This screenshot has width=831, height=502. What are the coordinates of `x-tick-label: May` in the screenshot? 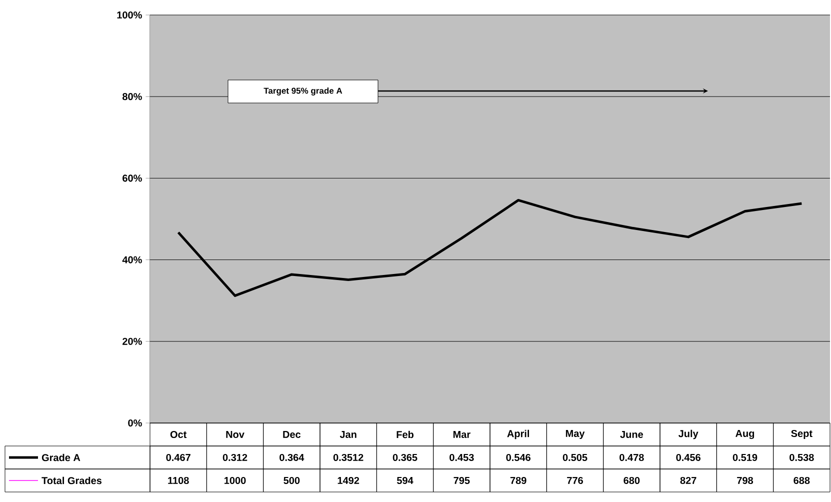 It's located at (575, 434).